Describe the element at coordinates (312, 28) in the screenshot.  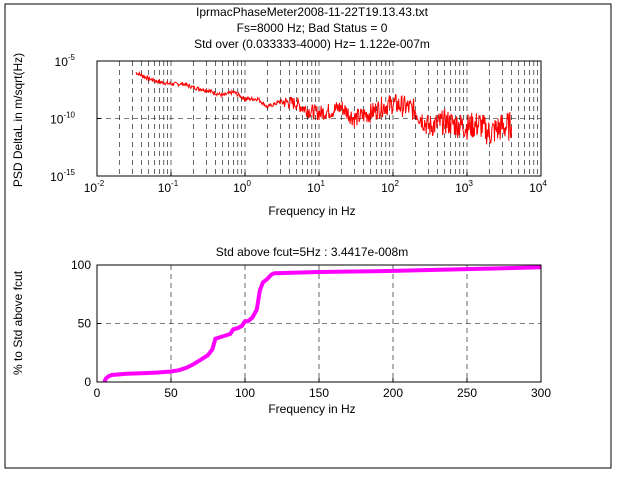
I see `psd-title-line-2: Fs=8000 Hz; Bad Status = 0` at that location.